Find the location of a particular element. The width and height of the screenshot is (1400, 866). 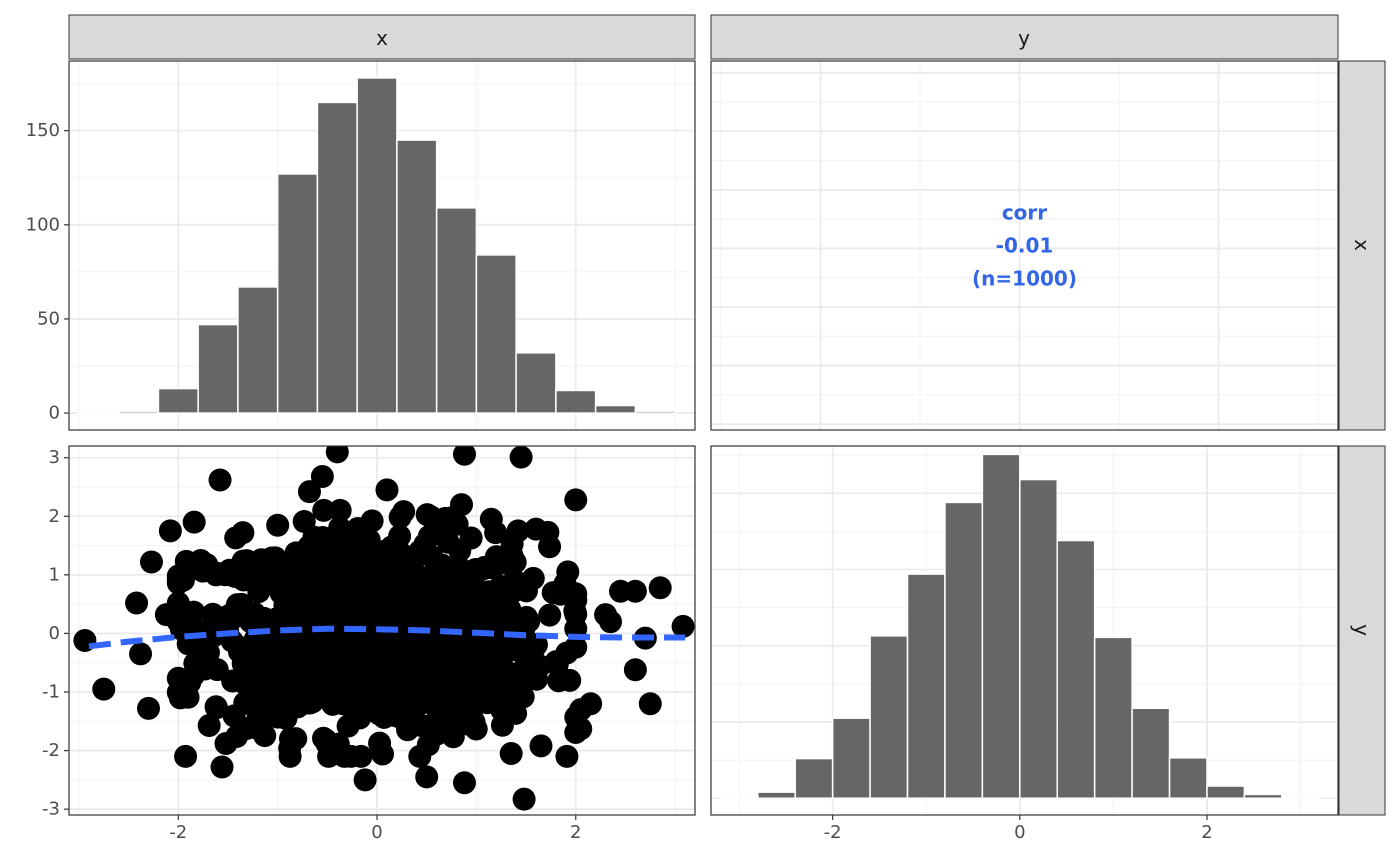

correlation-label-line: corr is located at coordinates (1024, 213).